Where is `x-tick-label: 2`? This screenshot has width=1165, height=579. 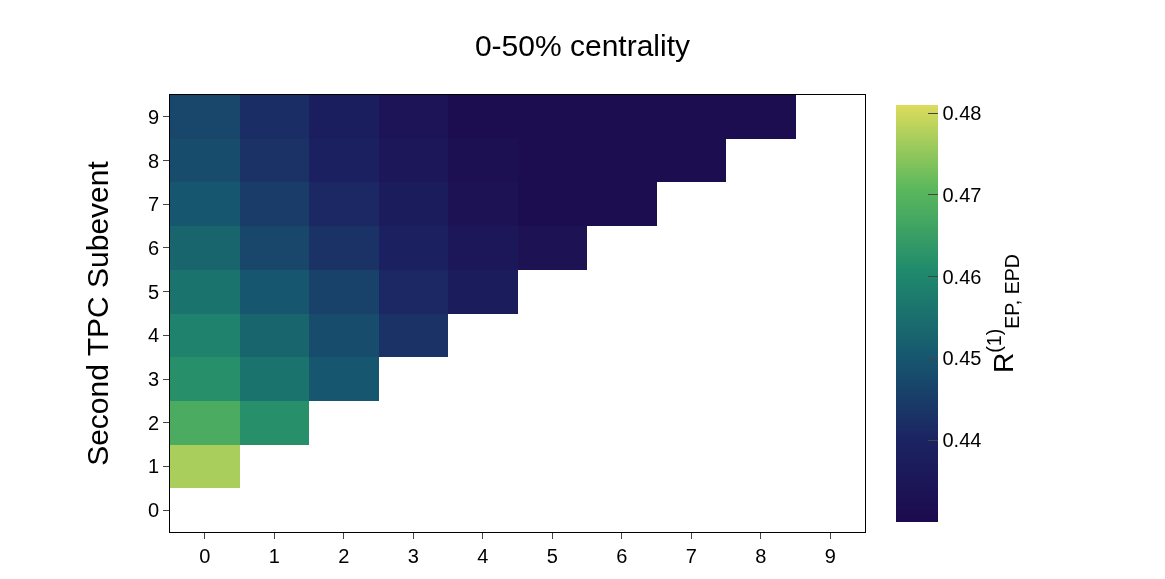 x-tick-label: 2 is located at coordinates (344, 556).